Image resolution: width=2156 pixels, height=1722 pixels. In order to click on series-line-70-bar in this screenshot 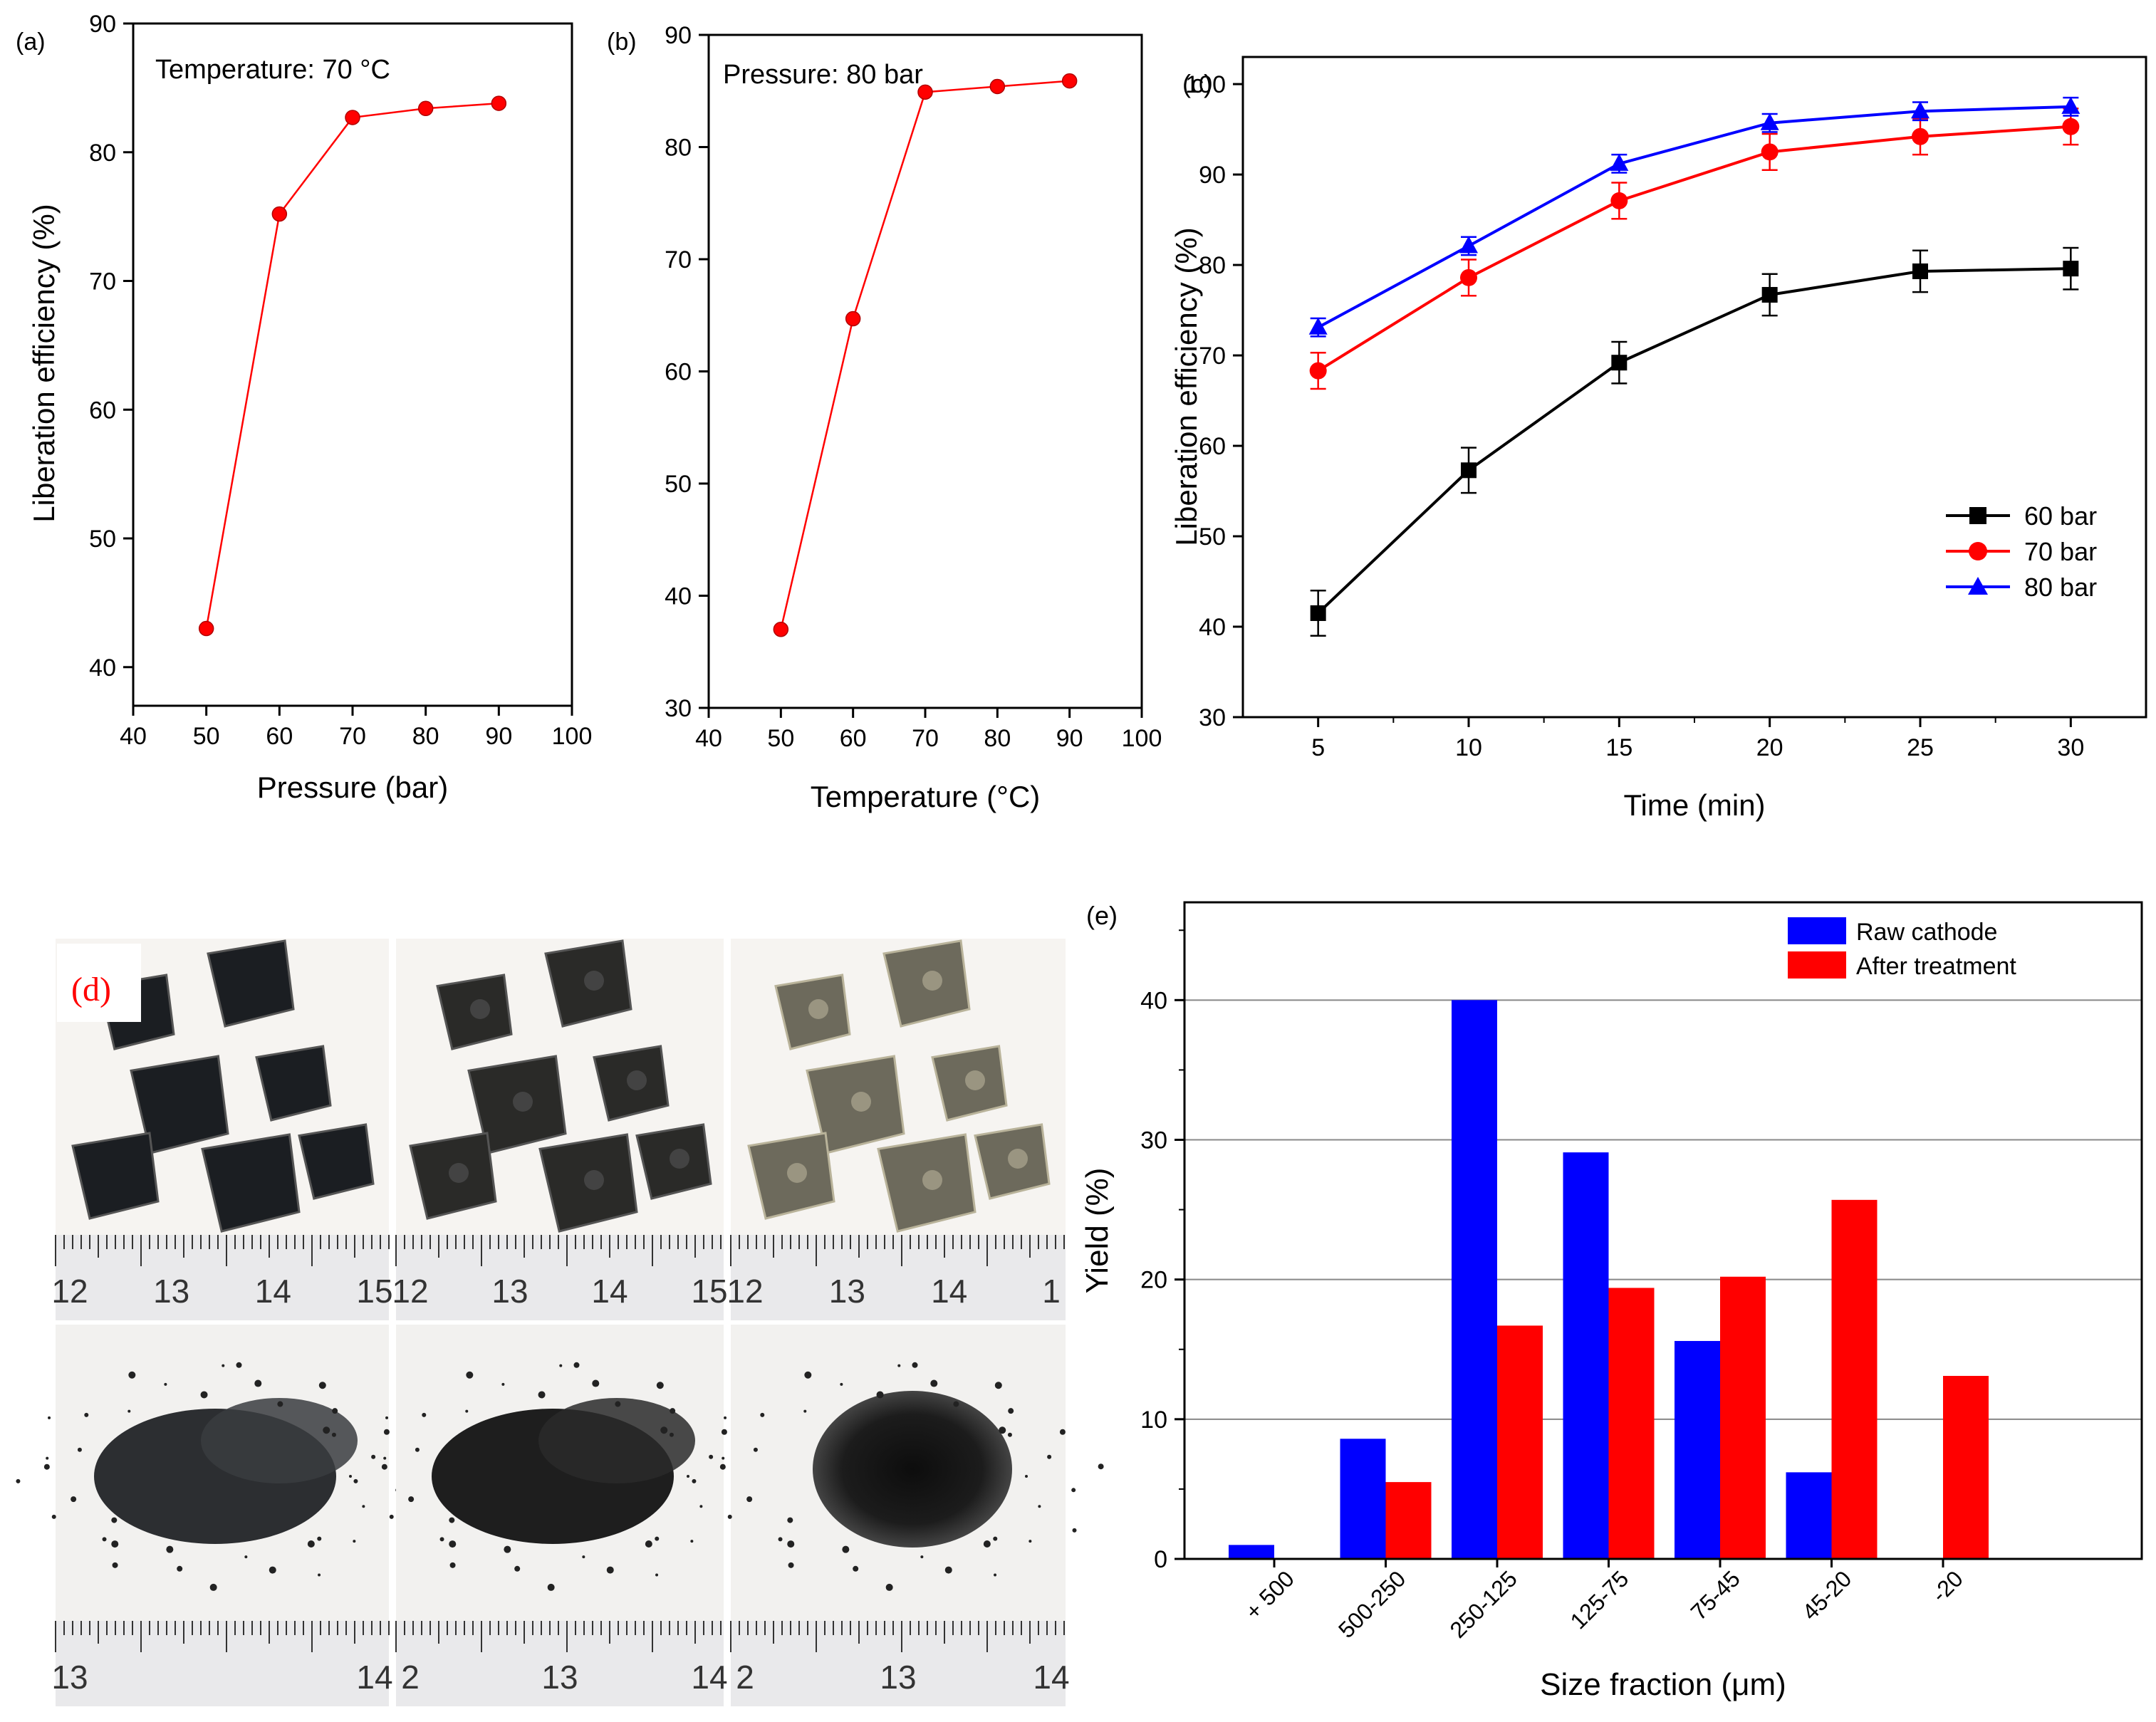, I will do `click(1694, 248)`.